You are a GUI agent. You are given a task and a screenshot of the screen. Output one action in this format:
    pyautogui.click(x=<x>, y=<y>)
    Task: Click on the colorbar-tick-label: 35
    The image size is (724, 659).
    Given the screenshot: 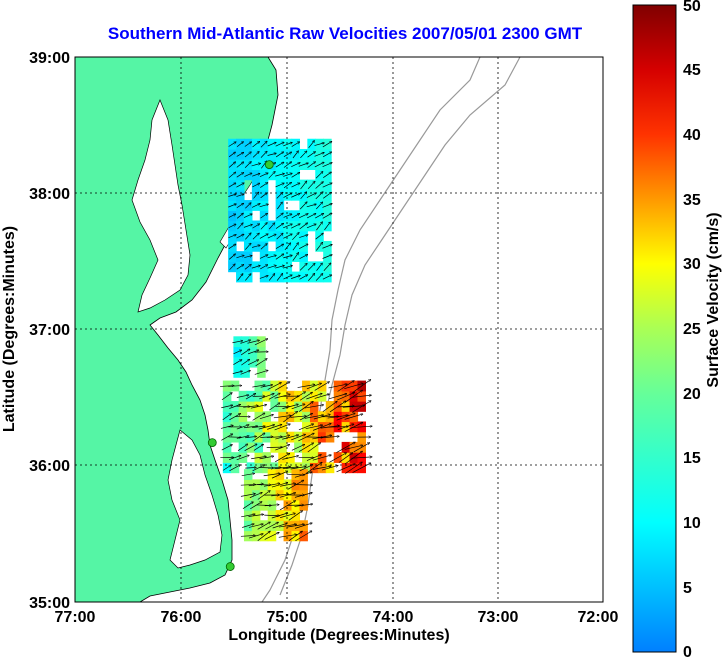 What is the action you would take?
    pyautogui.click(x=692, y=200)
    